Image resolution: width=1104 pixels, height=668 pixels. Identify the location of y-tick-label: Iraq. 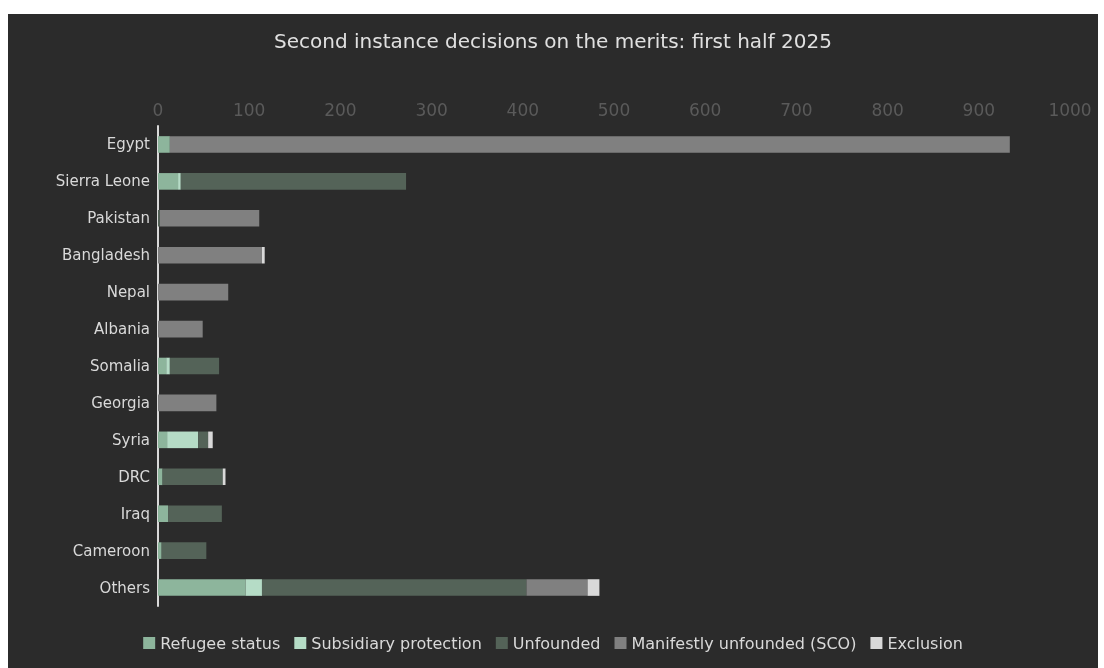
(135, 513).